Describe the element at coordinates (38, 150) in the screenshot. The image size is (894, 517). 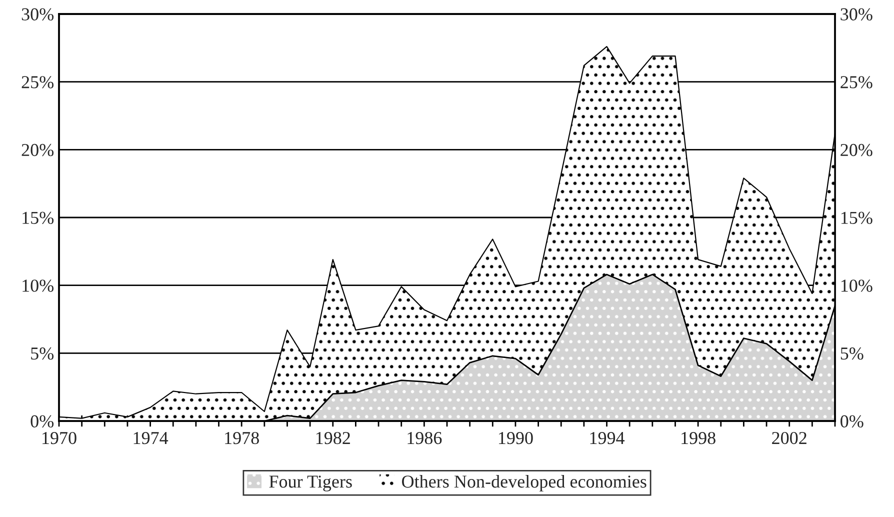
I see `y-tick-label: 20%` at that location.